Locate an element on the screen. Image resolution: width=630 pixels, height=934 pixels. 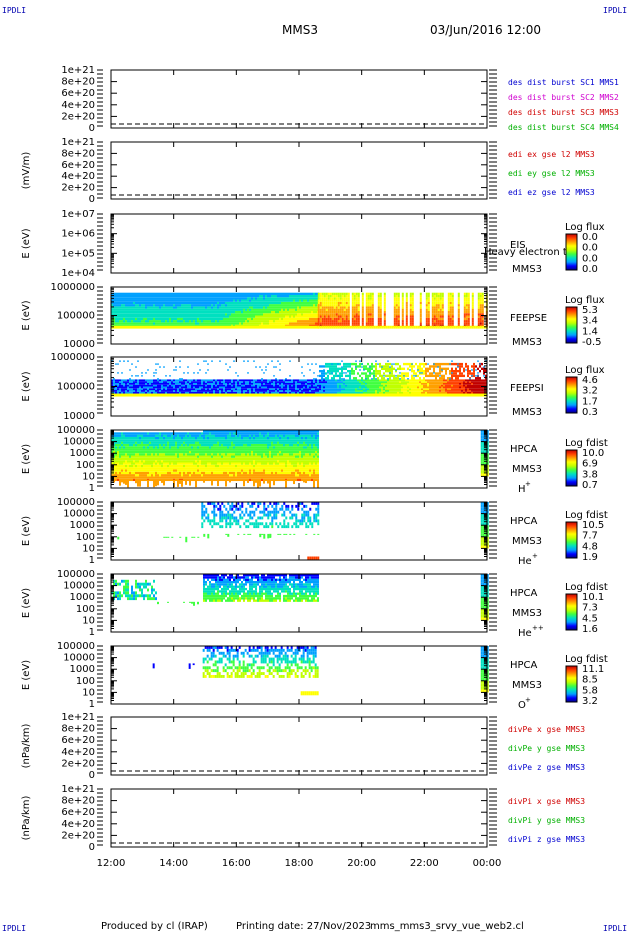
y-axis-label: (mV/m) is located at coordinates (26, 171).